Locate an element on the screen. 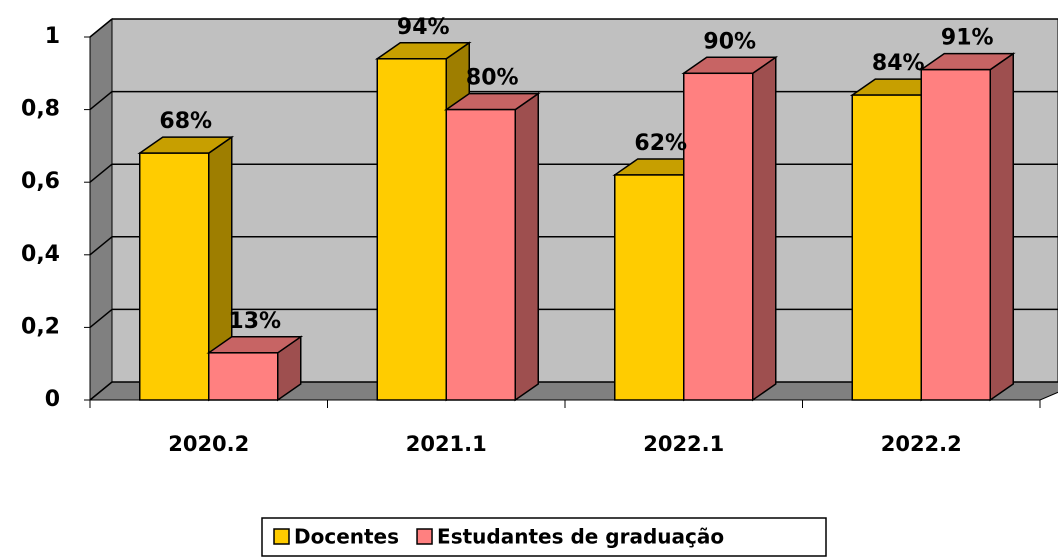 The width and height of the screenshot is (1058, 558). data-label: 62% is located at coordinates (660, 143).